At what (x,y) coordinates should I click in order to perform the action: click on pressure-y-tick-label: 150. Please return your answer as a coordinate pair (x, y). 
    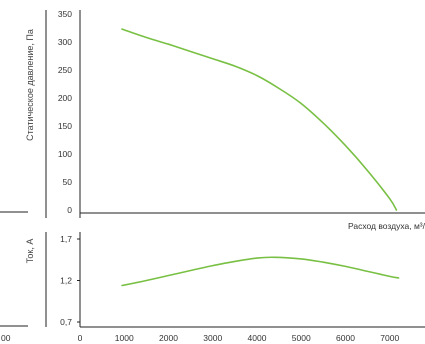
    Looking at the image, I should click on (65, 126).